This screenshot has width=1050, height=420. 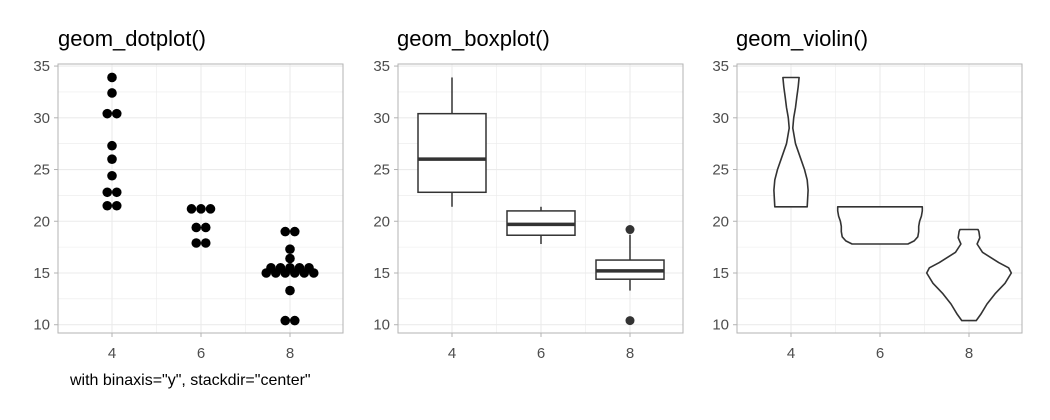 What do you see at coordinates (190, 380) in the screenshot?
I see `caption: with binaxis="y", stackdir="center"` at bounding box center [190, 380].